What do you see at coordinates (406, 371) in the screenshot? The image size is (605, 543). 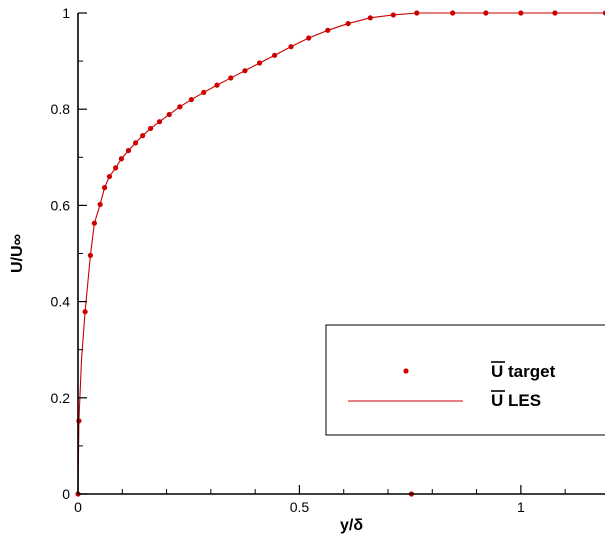 I see `legend-marker-target` at bounding box center [406, 371].